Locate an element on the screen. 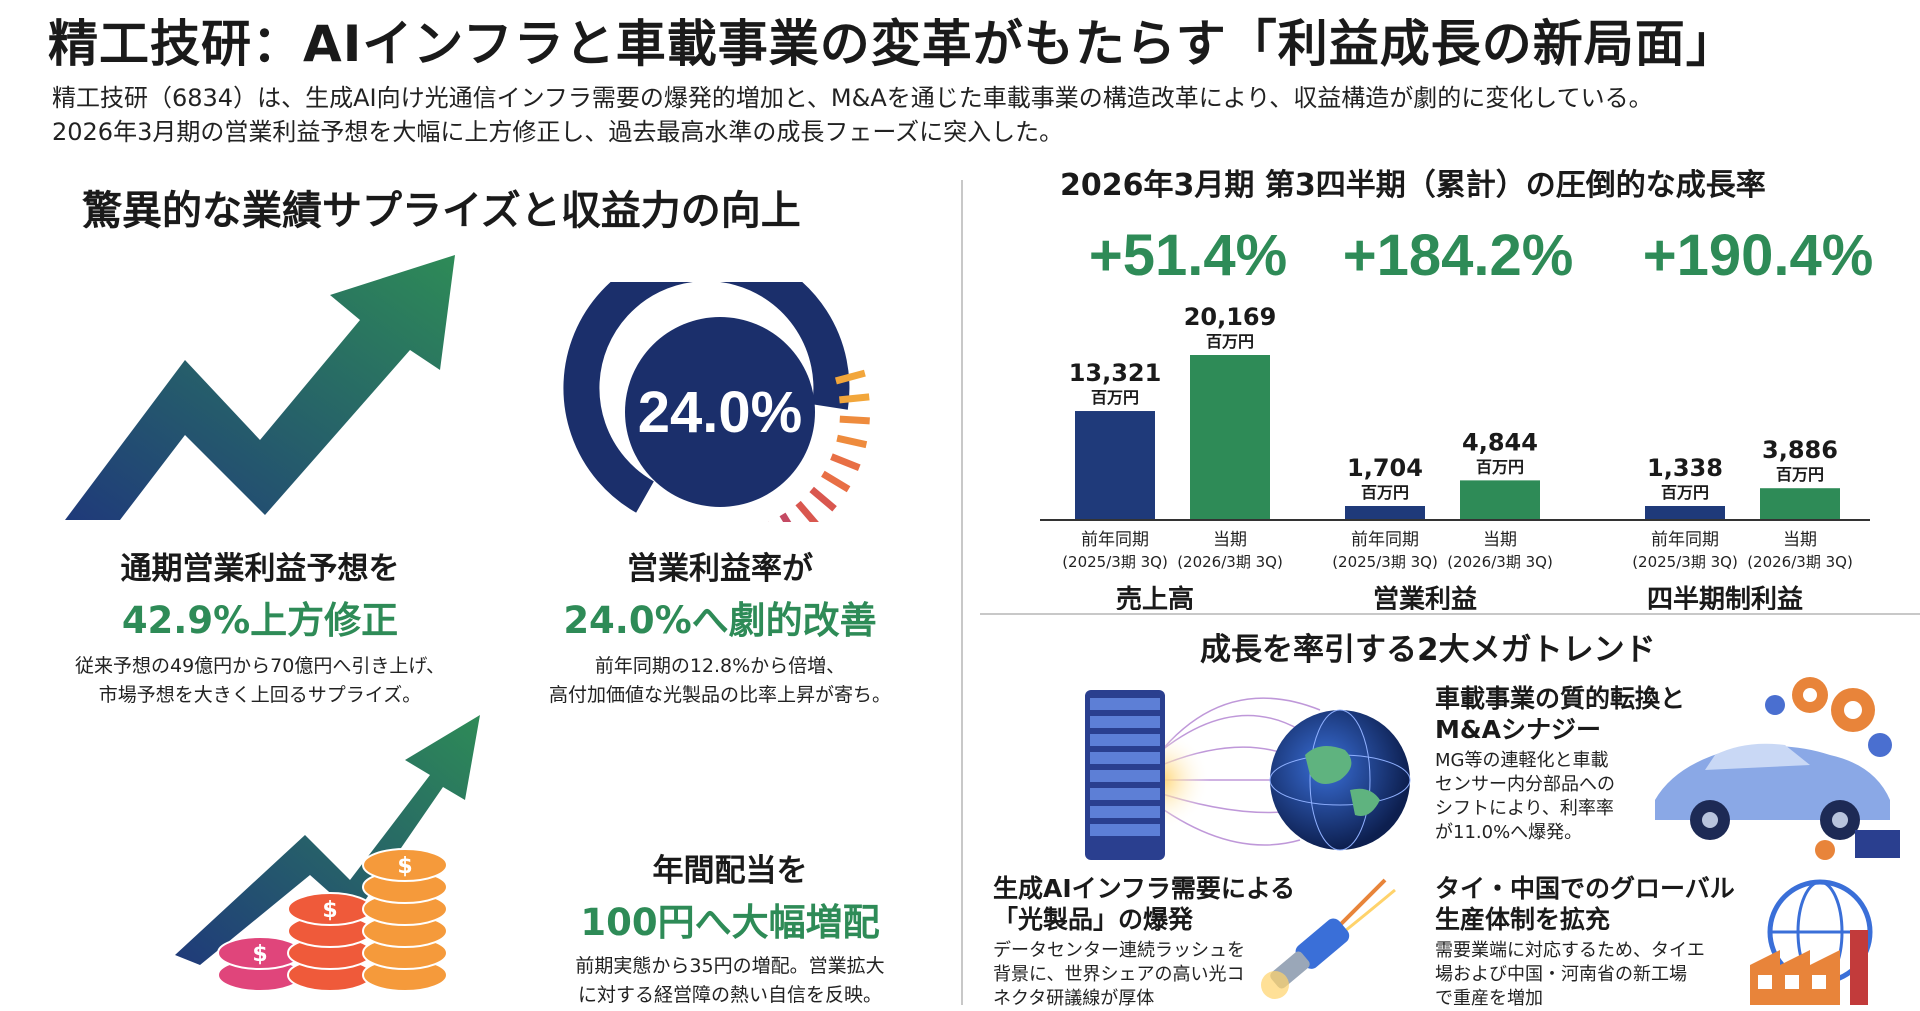 The width and height of the screenshot is (1920, 1011). megatrends-title: 成長を率引する2大メガトレンド is located at coordinates (1428, 650).